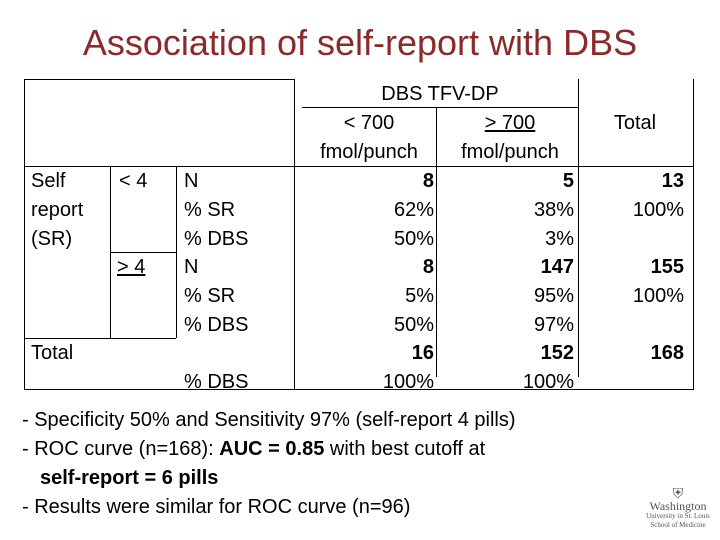 Image resolution: width=720 pixels, height=540 pixels. What do you see at coordinates (553, 210) in the screenshot?
I see `cell-lt4-col2-sr: 38%` at bounding box center [553, 210].